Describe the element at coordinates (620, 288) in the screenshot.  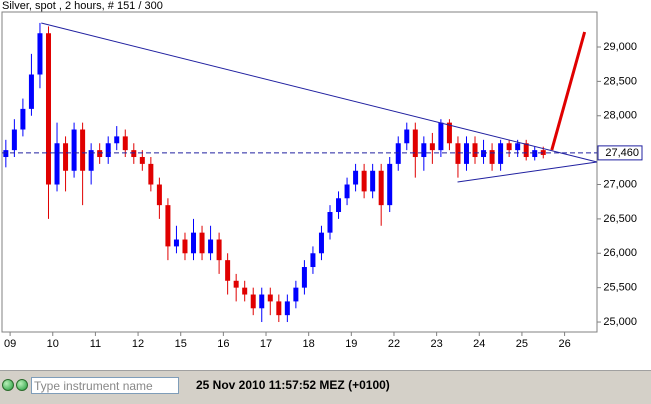
I see `y-tick-label: 25,500` at that location.